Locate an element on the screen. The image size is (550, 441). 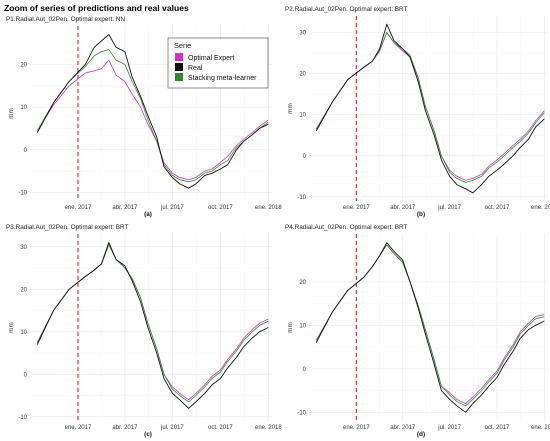
legend-swatch-stacking is located at coordinates (179, 77).